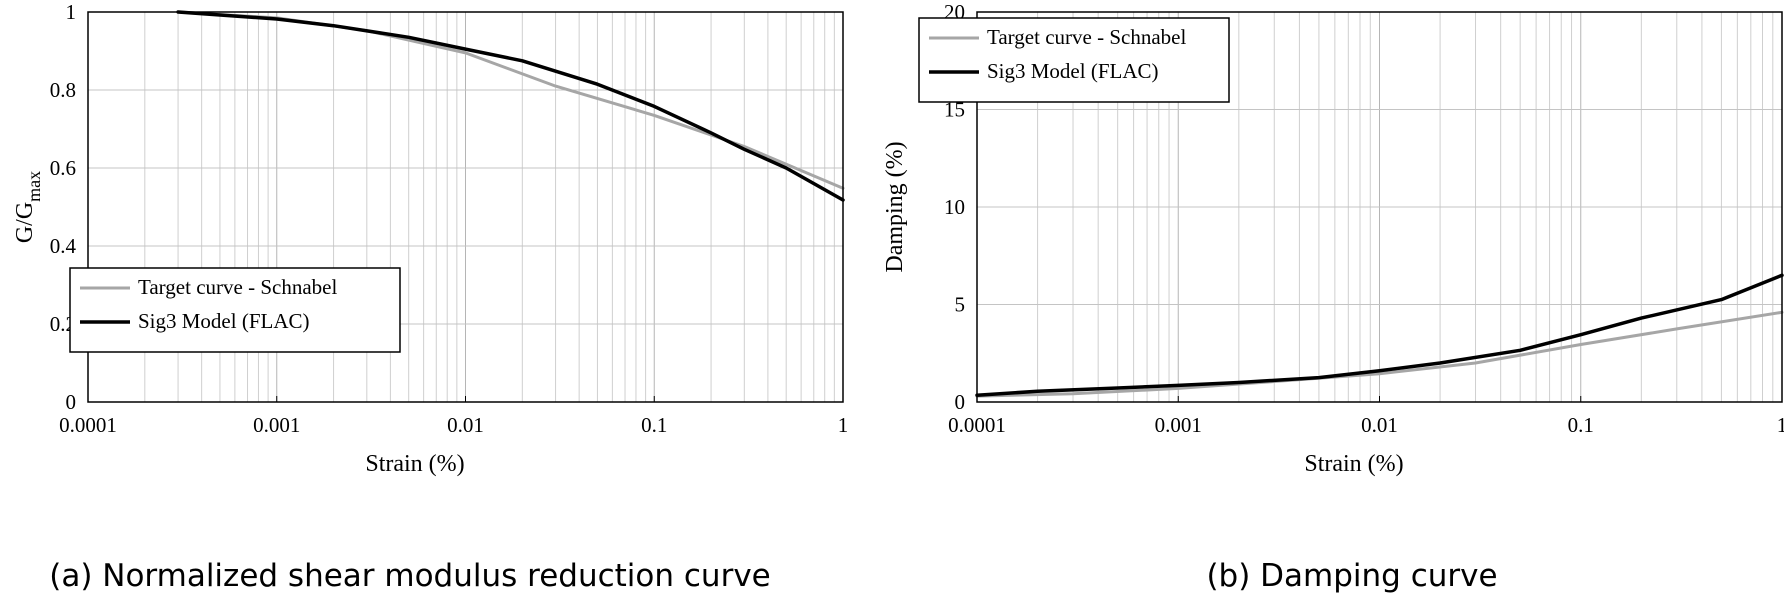 Image resolution: width=1784 pixels, height=602 pixels. Describe the element at coordinates (34, 186) in the screenshot. I see `y-axis-label-subscript: max` at that location.